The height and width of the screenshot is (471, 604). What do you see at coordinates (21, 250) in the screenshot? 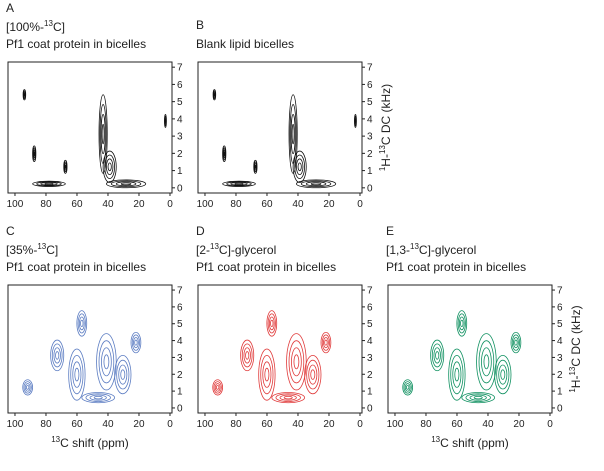
I see `text-segment: [35%-` at bounding box center [21, 250].